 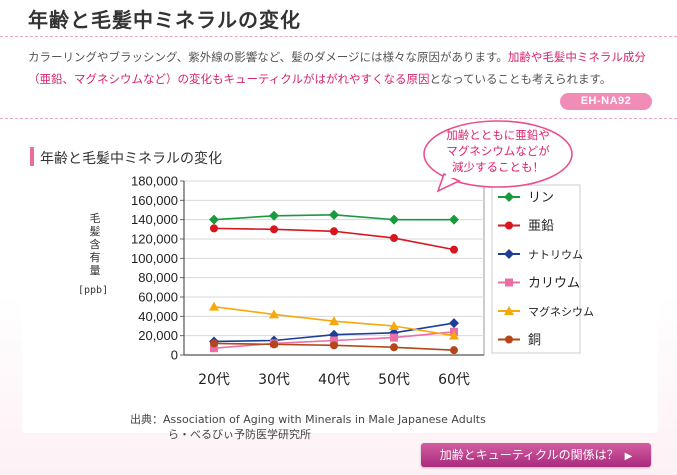 I want to click on y-axis-label: 毛髪含有量, so click(x=95, y=244).